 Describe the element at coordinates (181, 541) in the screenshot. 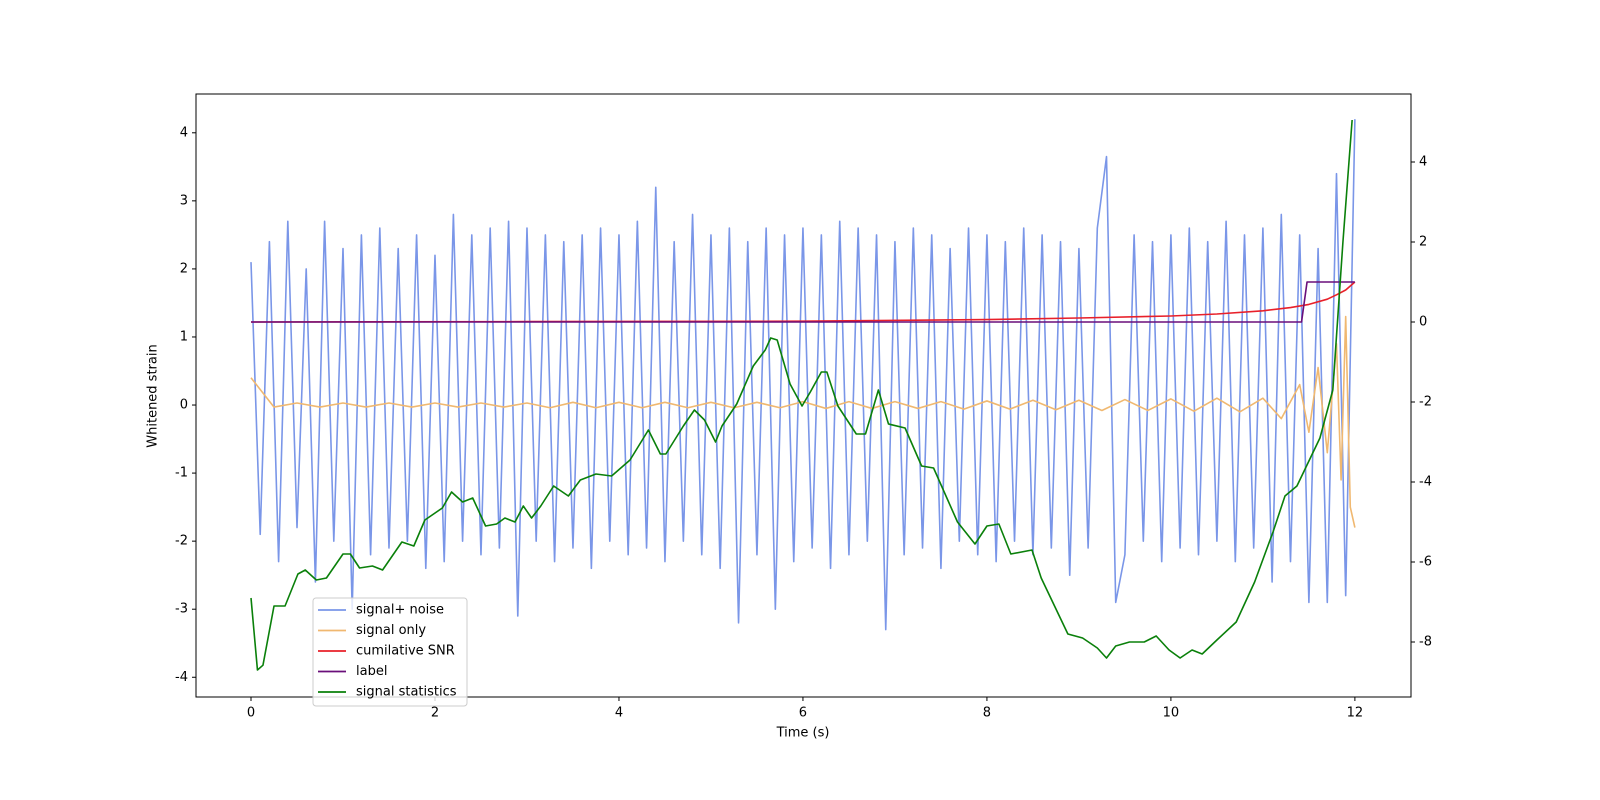

I see `y-tick-label: -2` at that location.